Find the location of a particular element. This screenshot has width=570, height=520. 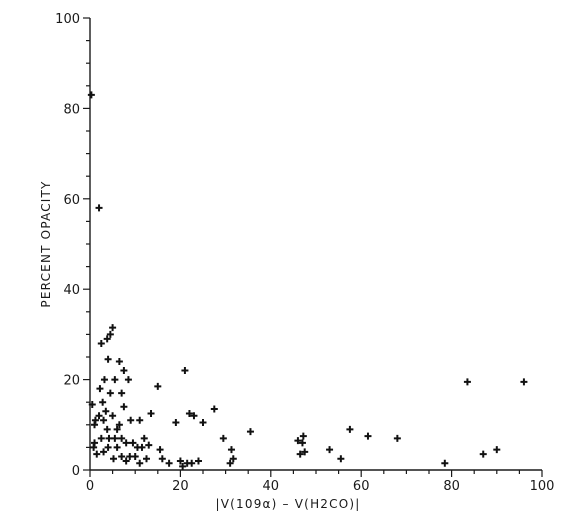

x-tick-label: 0 is located at coordinates (90, 486).